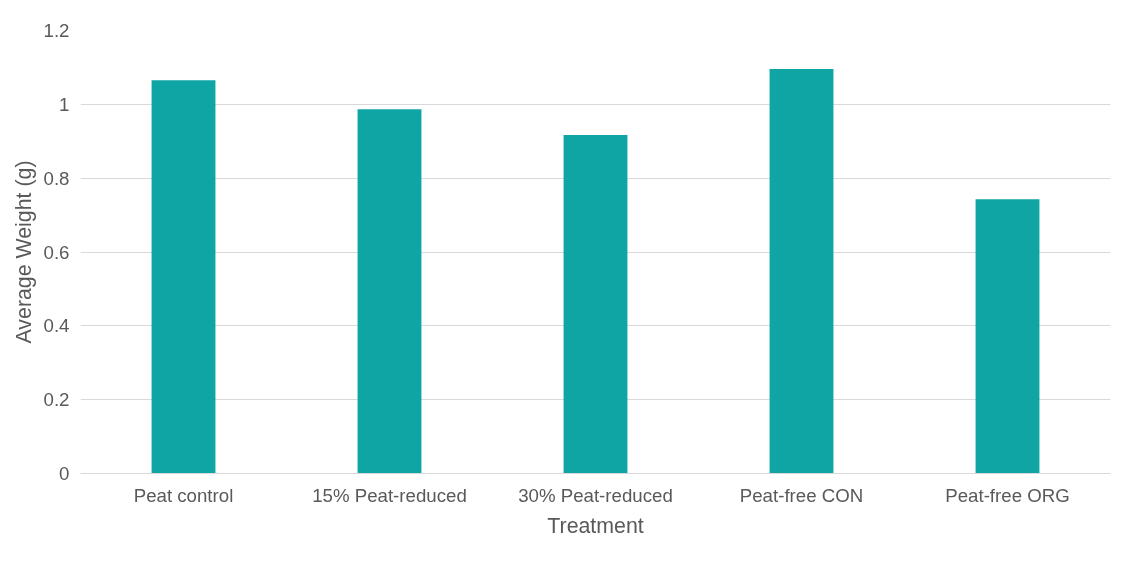 This screenshot has width=1136, height=579. What do you see at coordinates (64, 104) in the screenshot?
I see `y-tick-label: 1` at bounding box center [64, 104].